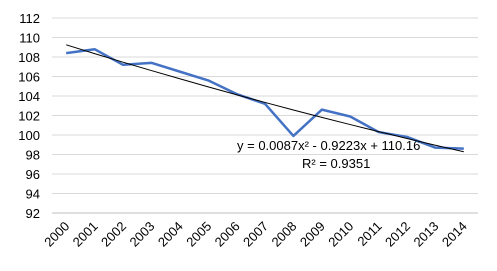 The width and height of the screenshot is (497, 271). Describe the element at coordinates (336, 163) in the screenshot. I see `trend-r-squared: R² = 0.9351` at that location.